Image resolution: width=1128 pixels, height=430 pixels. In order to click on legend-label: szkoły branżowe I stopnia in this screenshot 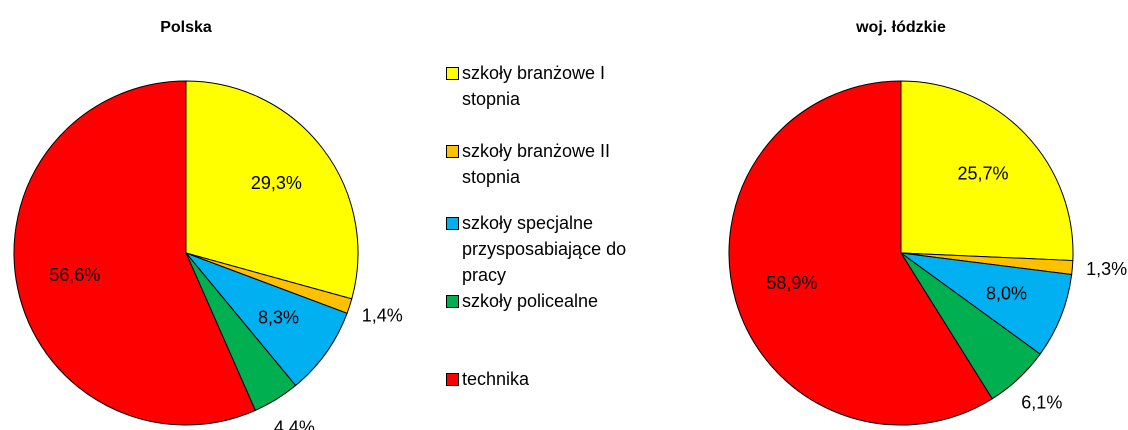, I will do `click(534, 86)`.